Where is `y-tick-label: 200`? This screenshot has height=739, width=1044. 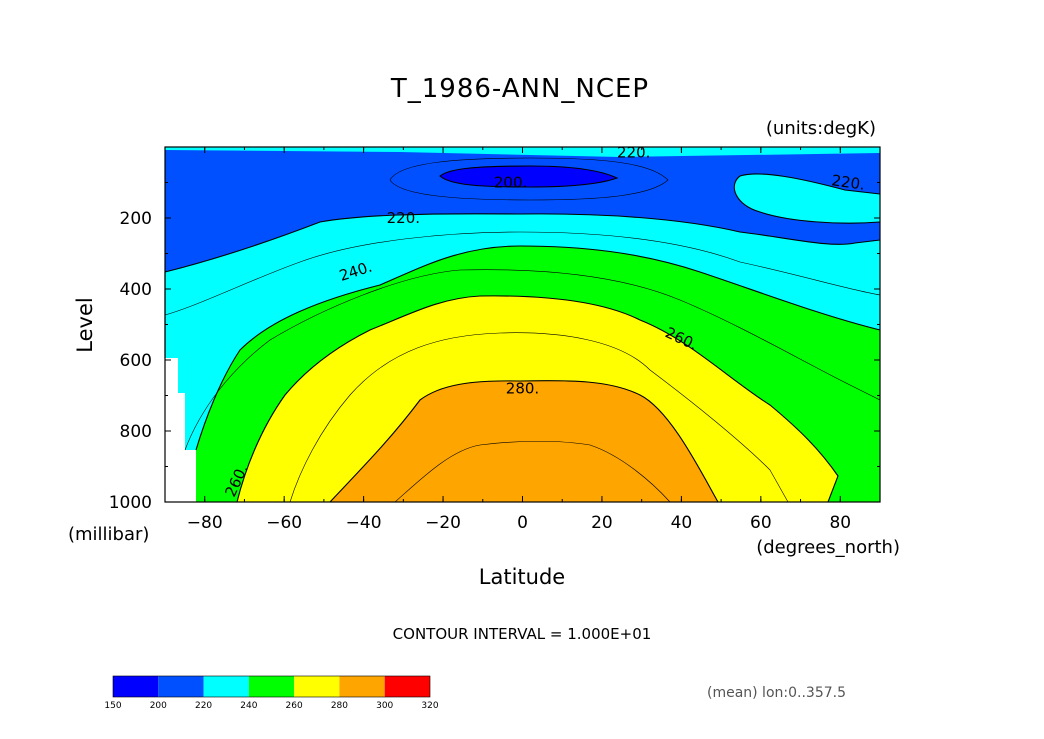 y-tick-label: 200 is located at coordinates (136, 219).